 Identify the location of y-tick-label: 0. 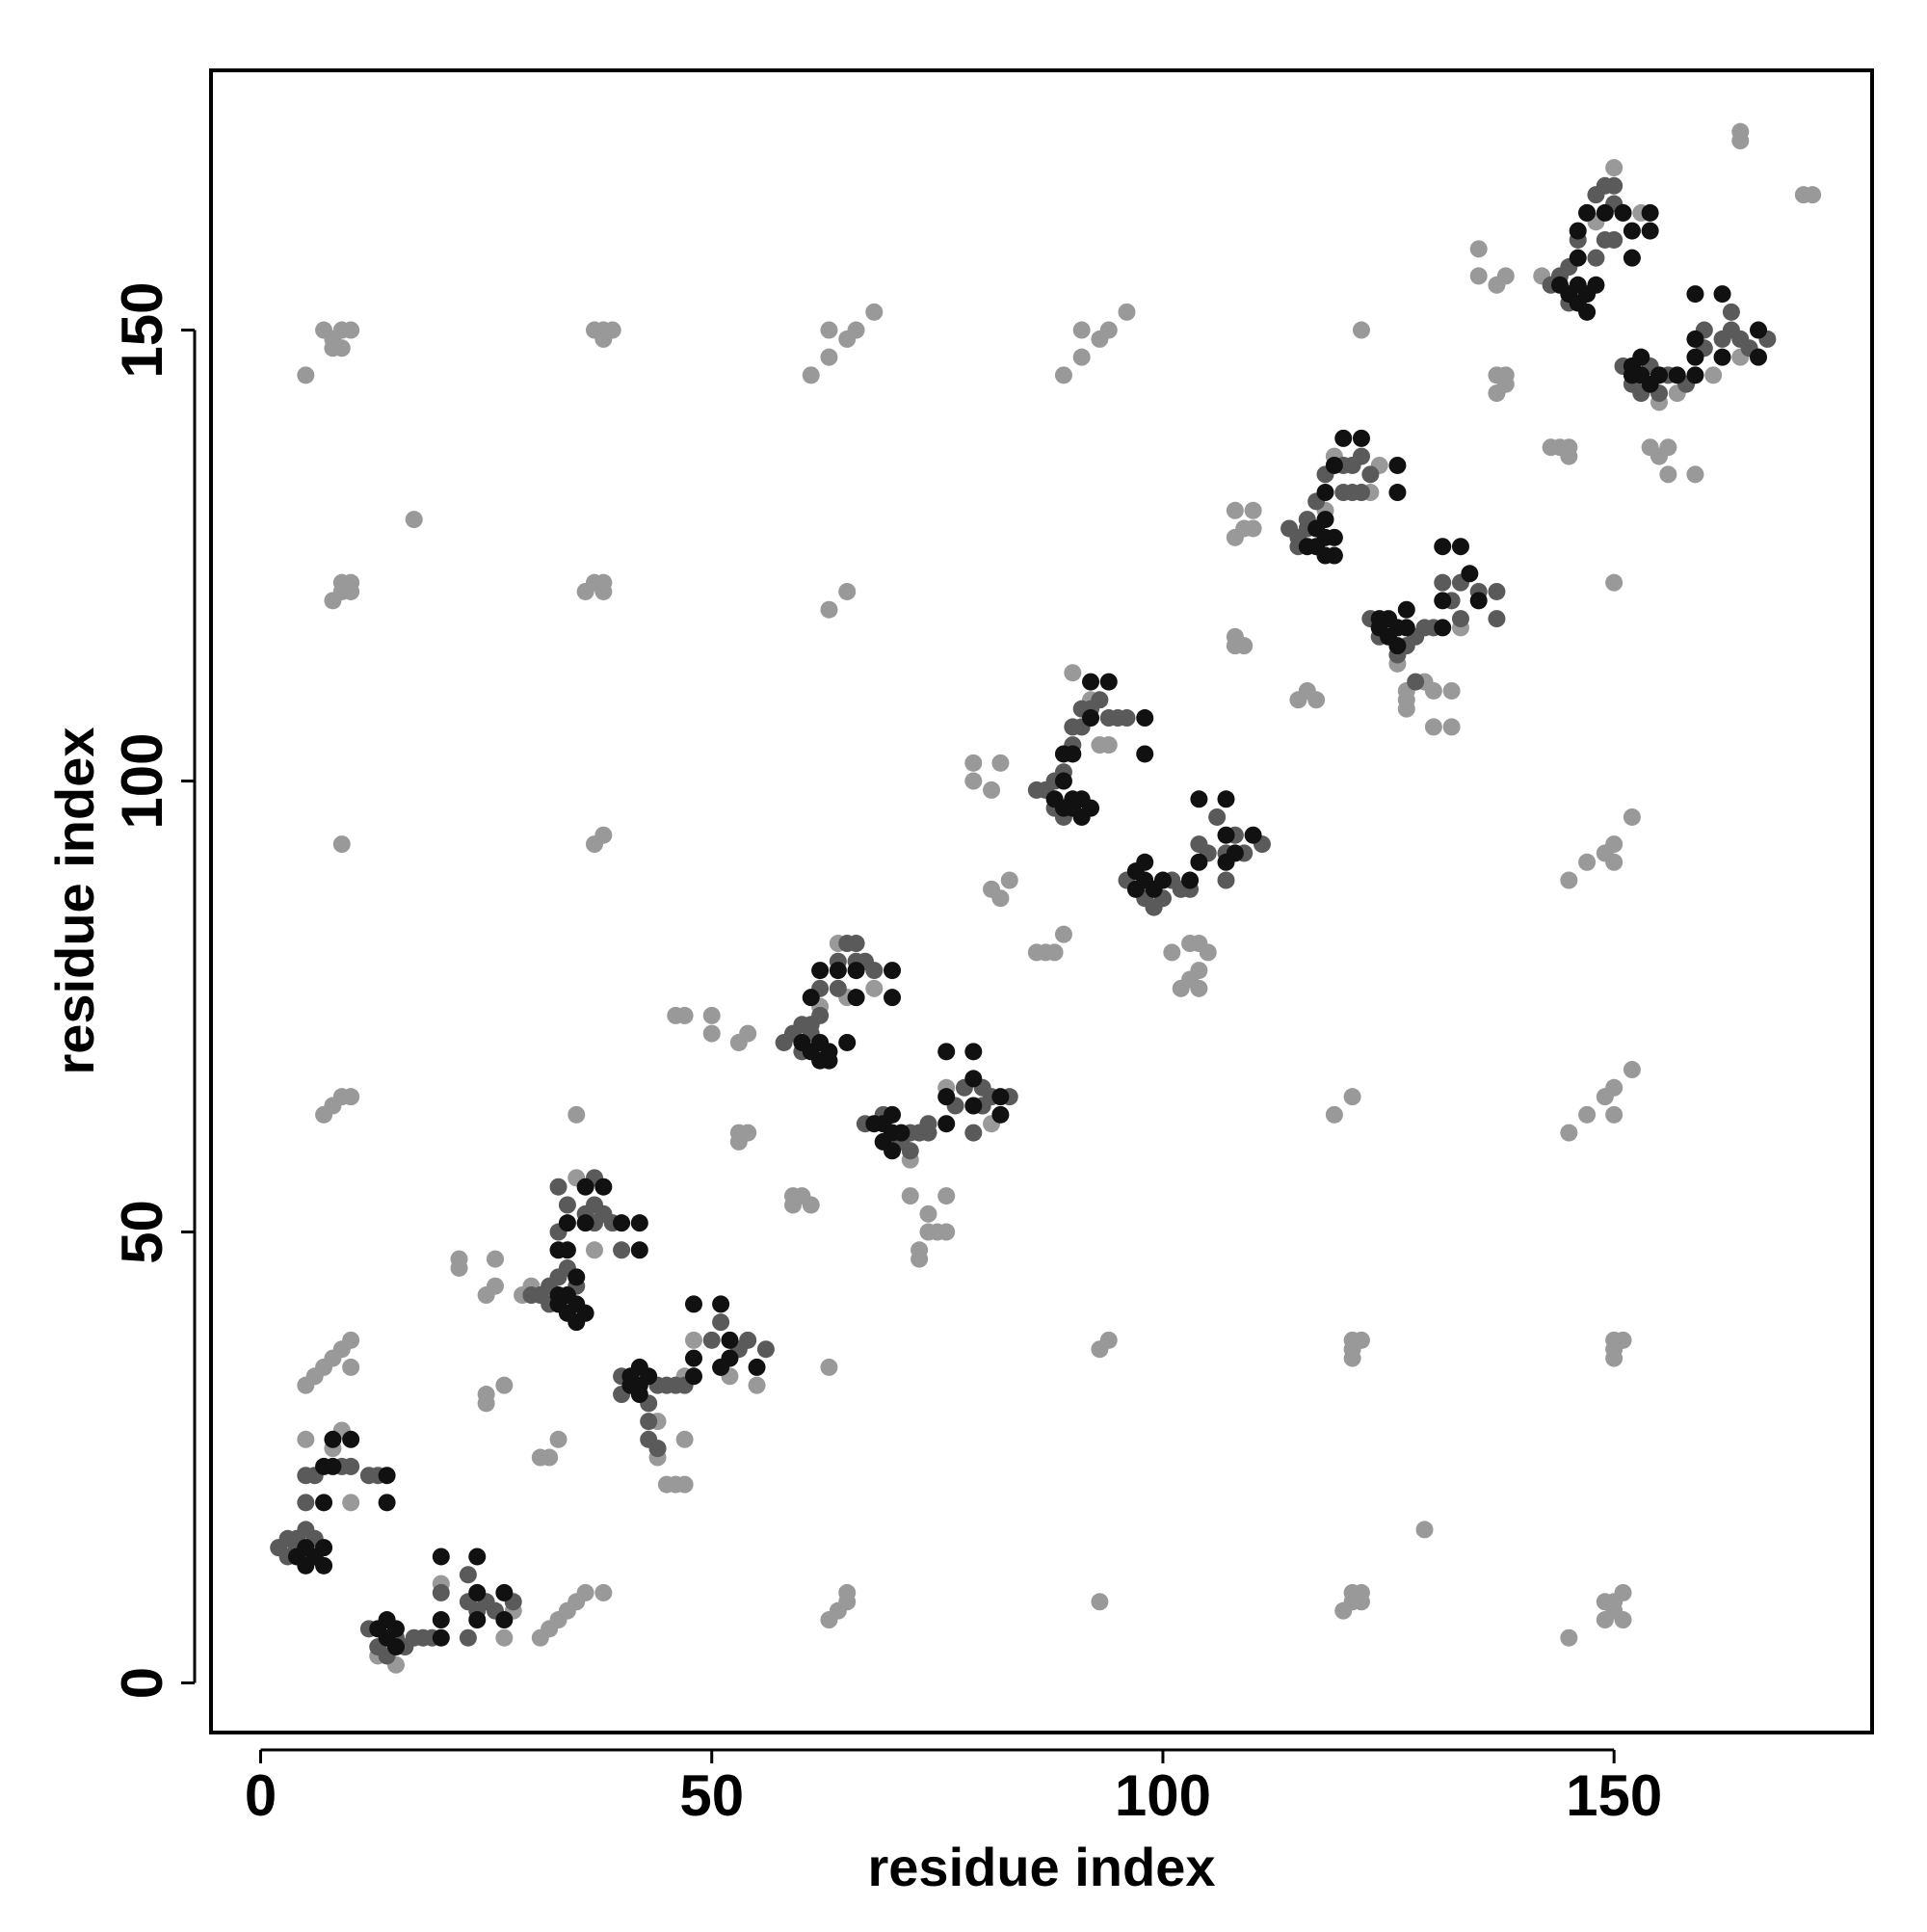
(142, 1683).